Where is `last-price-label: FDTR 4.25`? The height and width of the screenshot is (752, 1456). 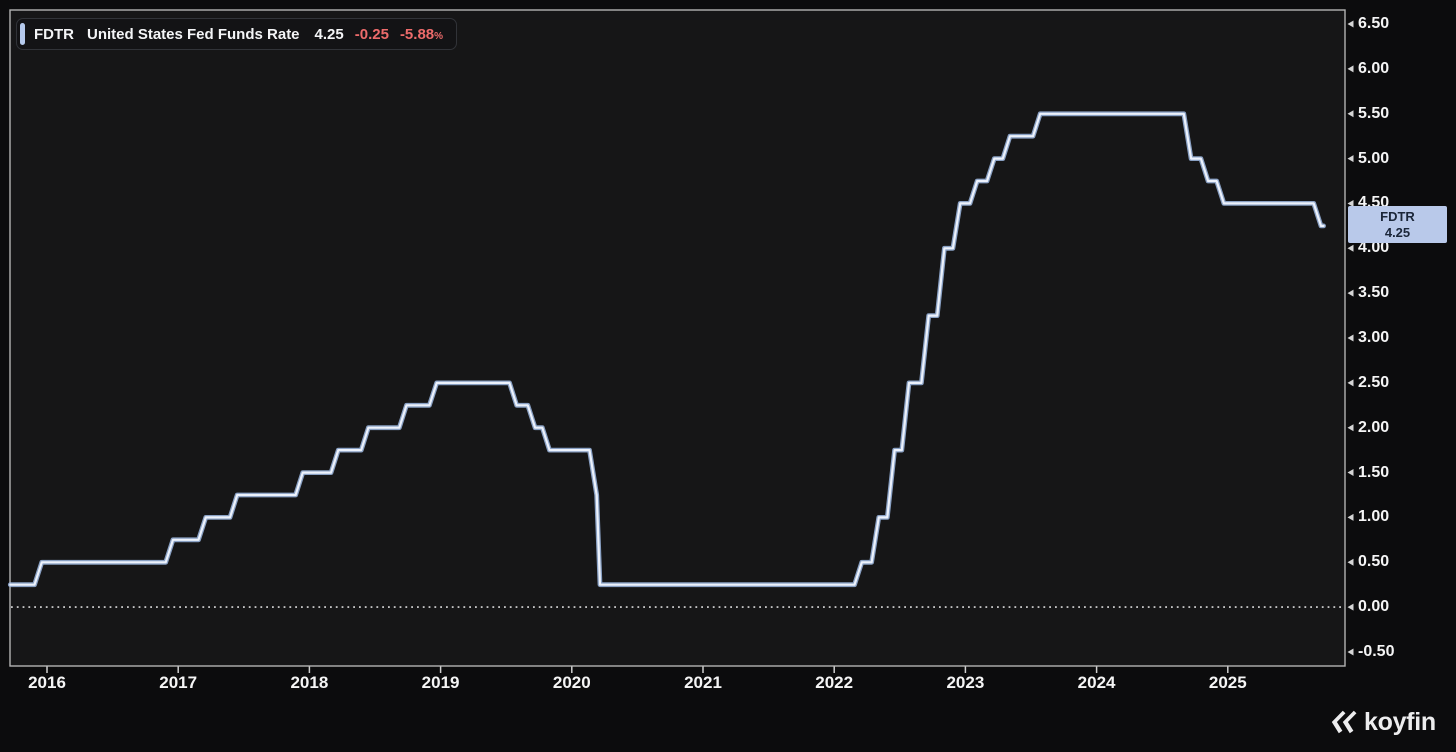
last-price-label: FDTR 4.25 is located at coordinates (1397, 224).